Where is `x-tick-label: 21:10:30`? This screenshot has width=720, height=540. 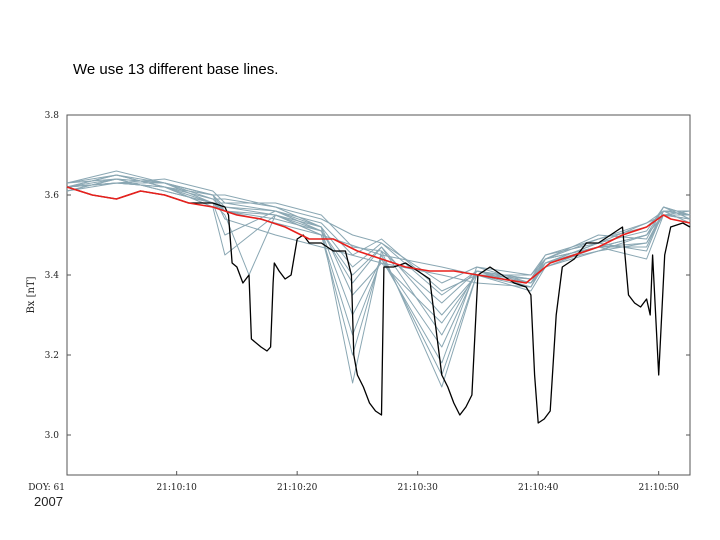 x-tick-label: 21:10:30 is located at coordinates (417, 488).